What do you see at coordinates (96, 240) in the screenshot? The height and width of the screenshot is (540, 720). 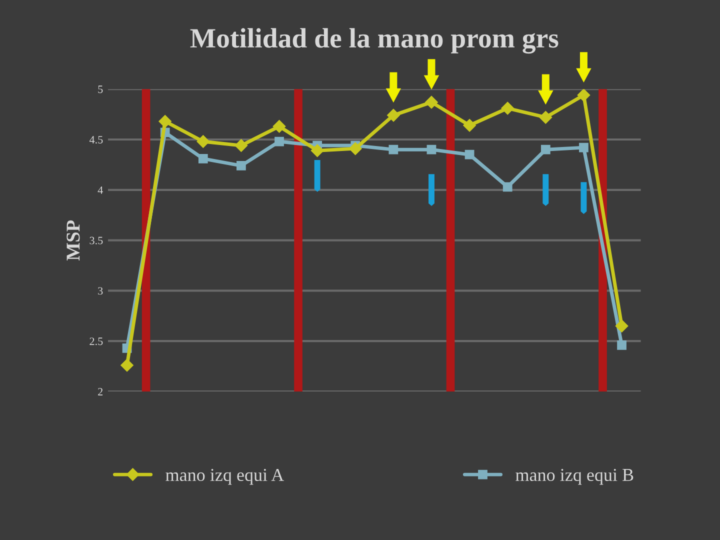 I see `y-tick-label: 3.5` at bounding box center [96, 240].